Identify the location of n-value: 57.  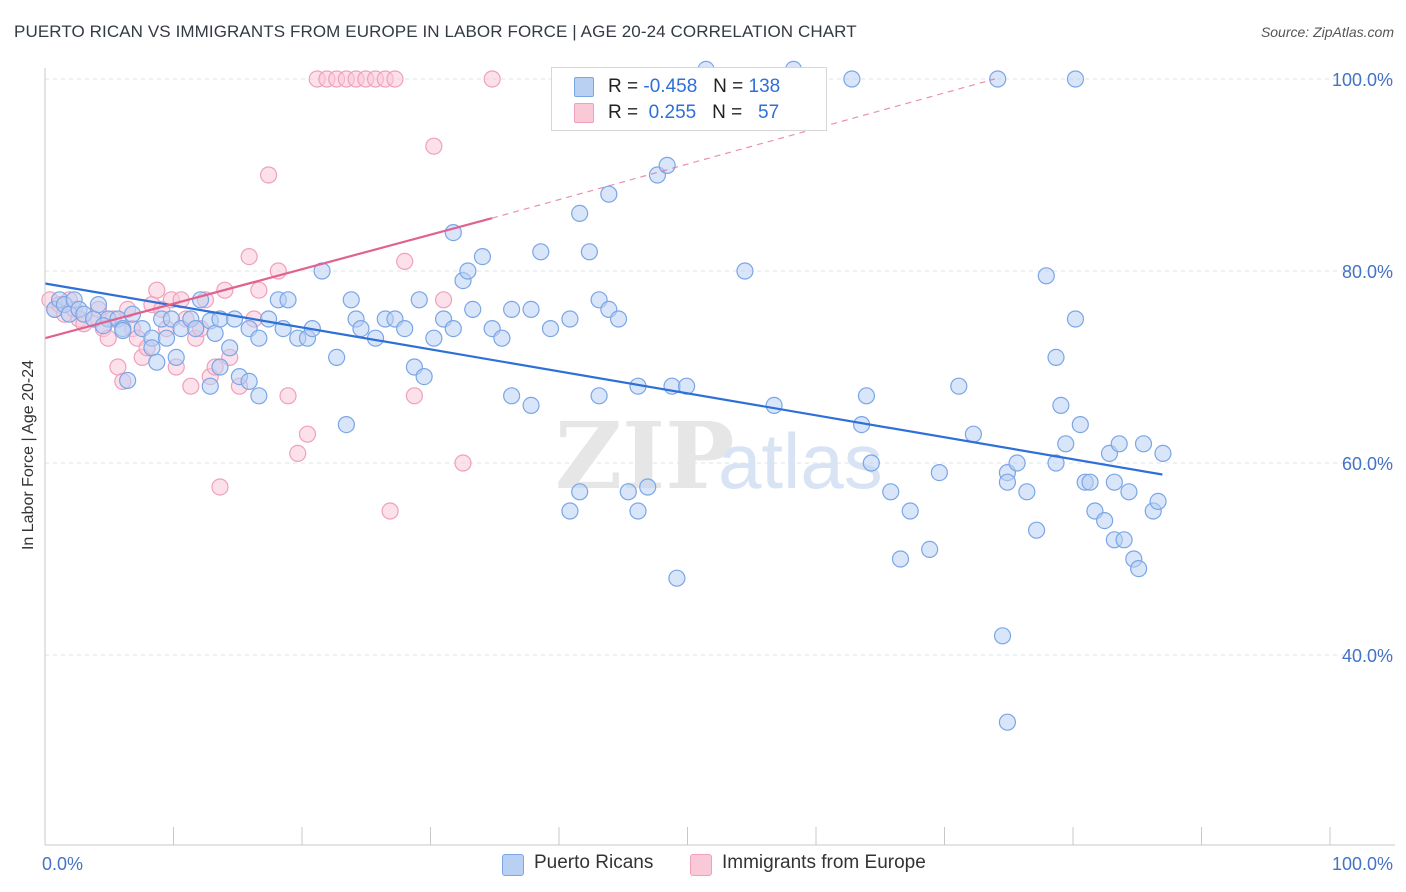
(769, 112).